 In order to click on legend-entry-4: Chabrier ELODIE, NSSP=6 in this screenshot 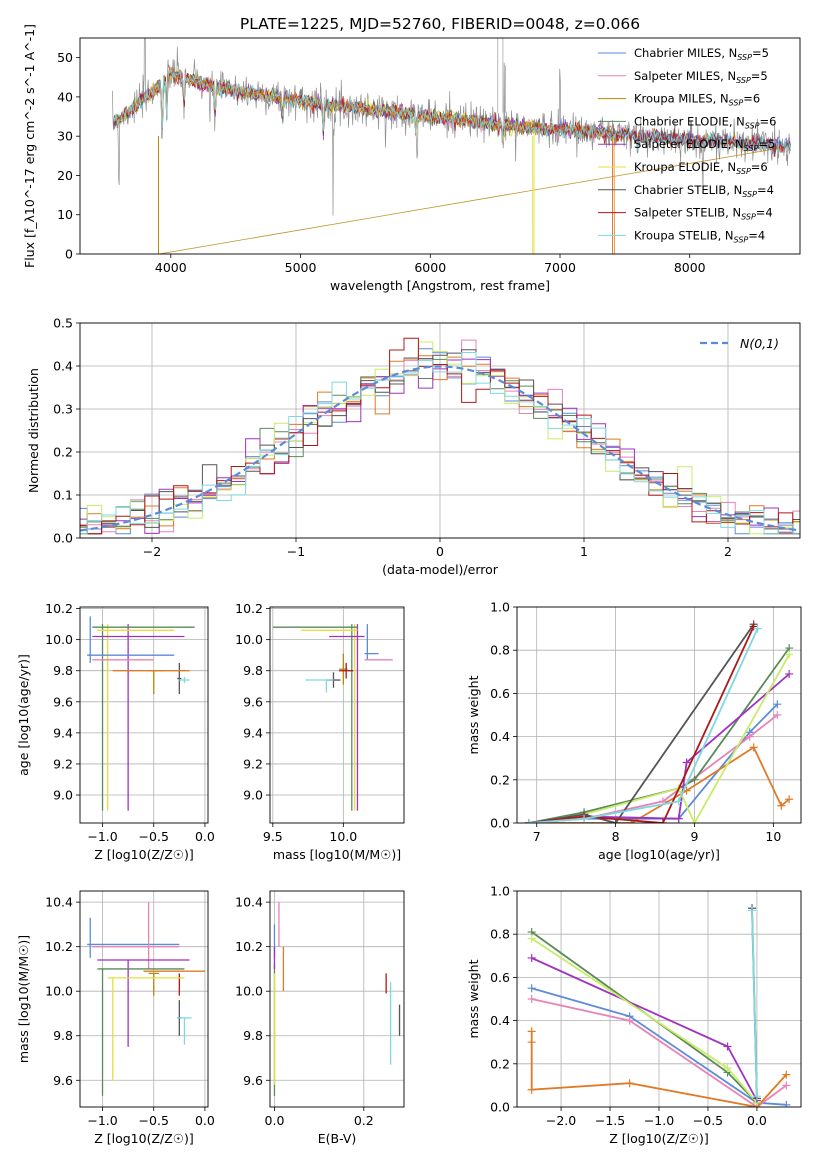, I will do `click(705, 122)`.